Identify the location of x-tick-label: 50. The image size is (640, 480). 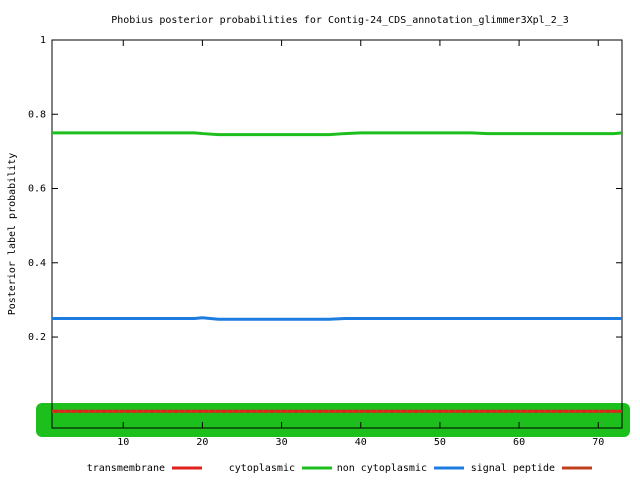
(440, 442).